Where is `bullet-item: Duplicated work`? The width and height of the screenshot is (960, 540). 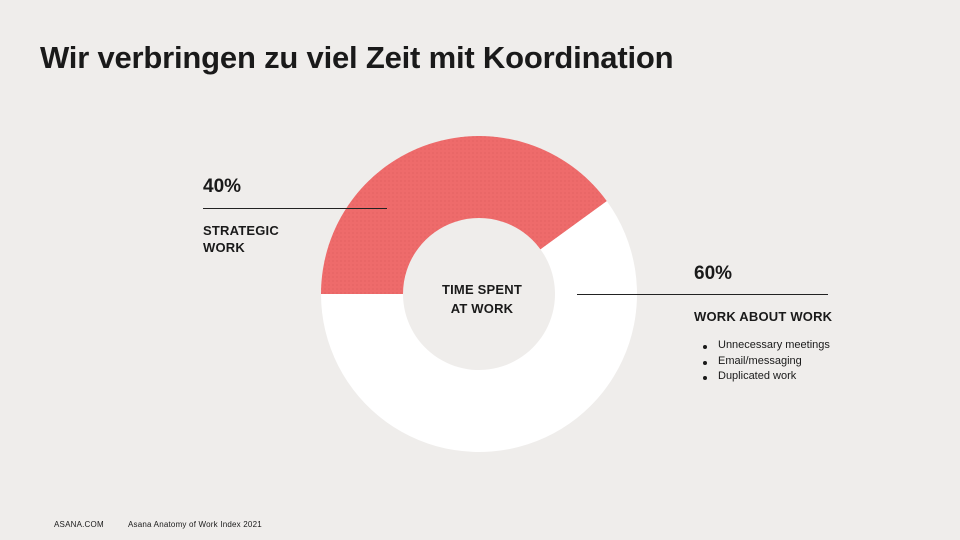
bullet-item: Duplicated work is located at coordinates (765, 377).